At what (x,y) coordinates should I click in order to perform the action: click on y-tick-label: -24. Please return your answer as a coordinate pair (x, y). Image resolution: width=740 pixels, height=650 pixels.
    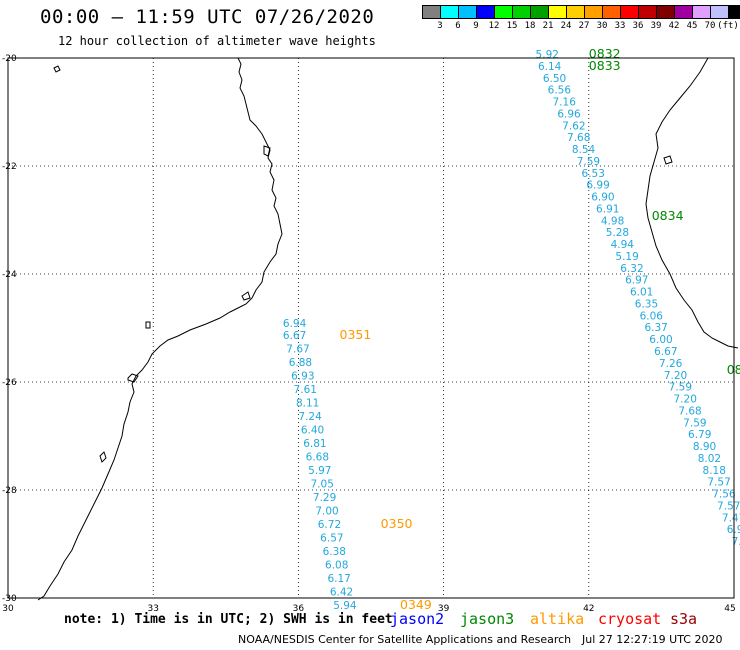
    Looking at the image, I should click on (9, 275).